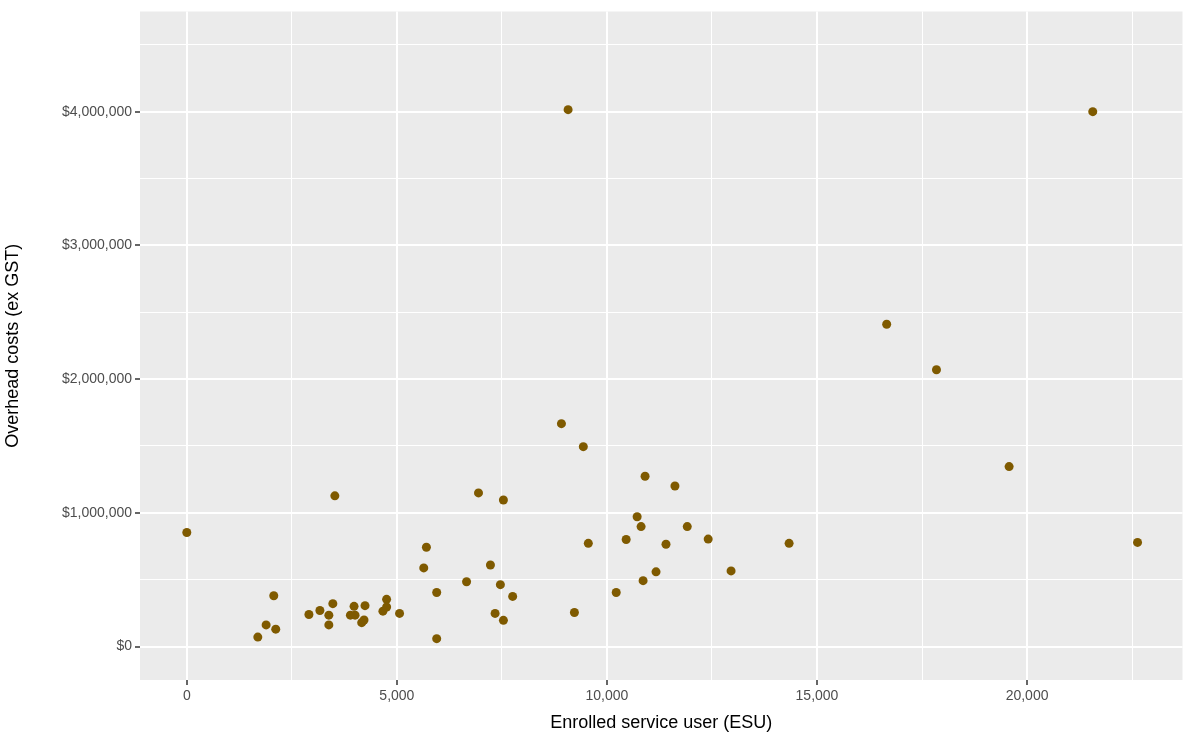  What do you see at coordinates (397, 695) in the screenshot?
I see `x-tick-label: 5,000` at bounding box center [397, 695].